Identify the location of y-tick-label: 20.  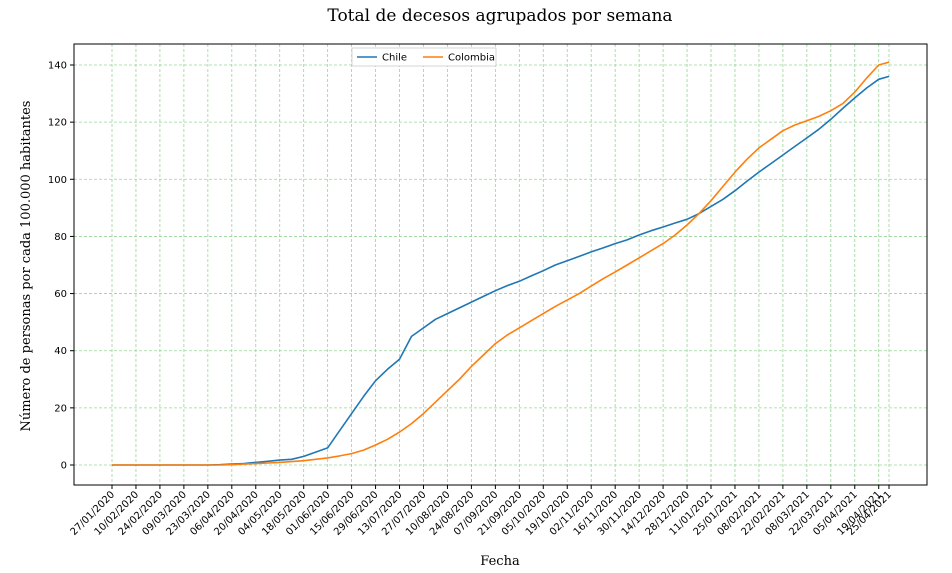
(60, 408).